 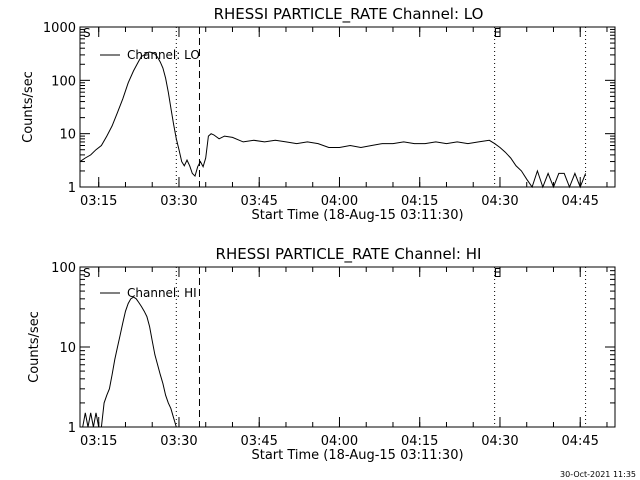 I want to click on legend-label: Channel: LO, so click(x=163, y=55).